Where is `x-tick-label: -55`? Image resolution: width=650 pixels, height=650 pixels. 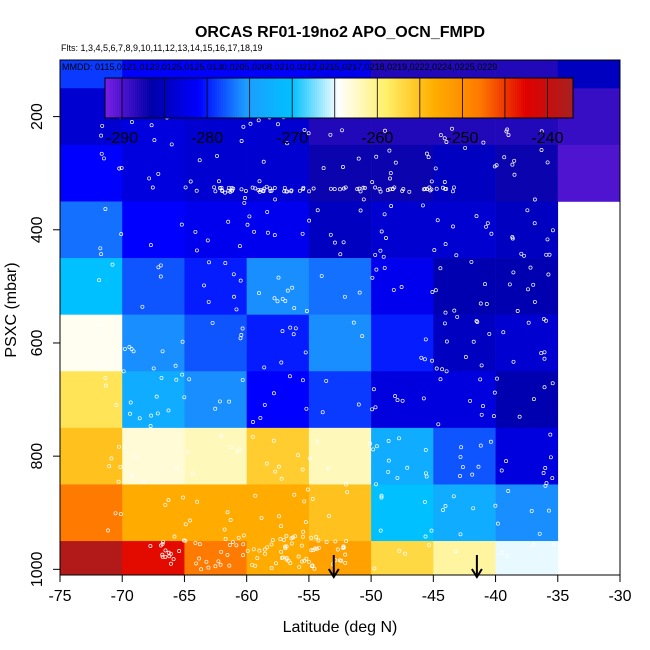 x-tick-label: -55 is located at coordinates (308, 596).